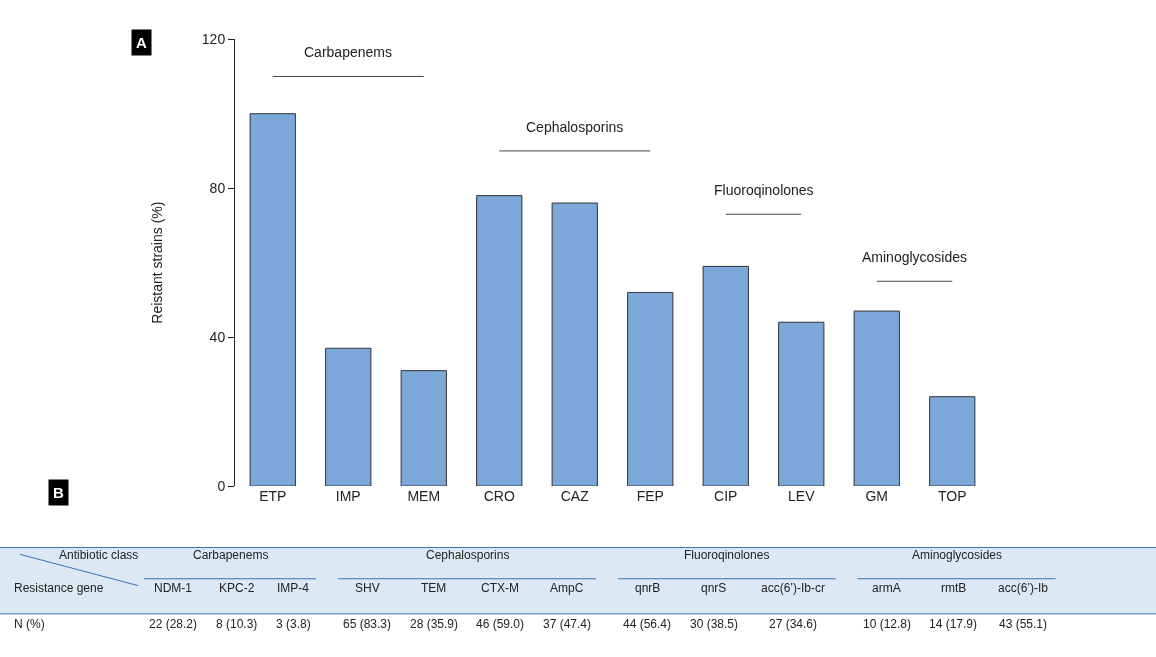 Image resolution: width=1156 pixels, height=657 pixels. What do you see at coordinates (886, 588) in the screenshot?
I see `category-label: armA` at bounding box center [886, 588].